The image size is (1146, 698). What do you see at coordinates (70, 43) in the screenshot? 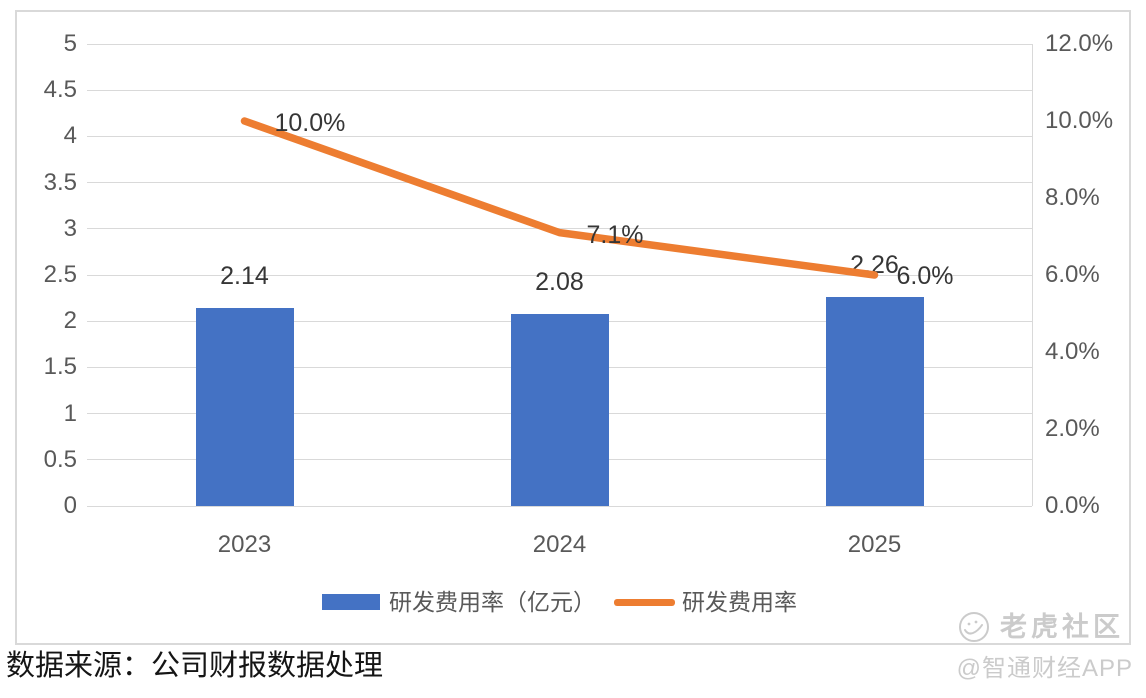
I see `left-axis-tick: 5` at bounding box center [70, 43].